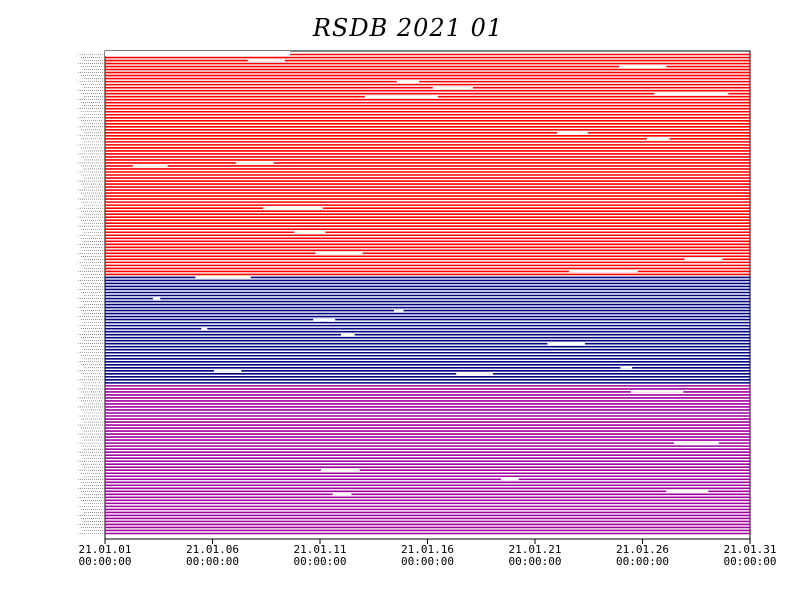 Image resolution: width=792 pixels, height=612 pixels. What do you see at coordinates (642, 549) in the screenshot?
I see `x-tick-date-label: 21.01.26` at bounding box center [642, 549].